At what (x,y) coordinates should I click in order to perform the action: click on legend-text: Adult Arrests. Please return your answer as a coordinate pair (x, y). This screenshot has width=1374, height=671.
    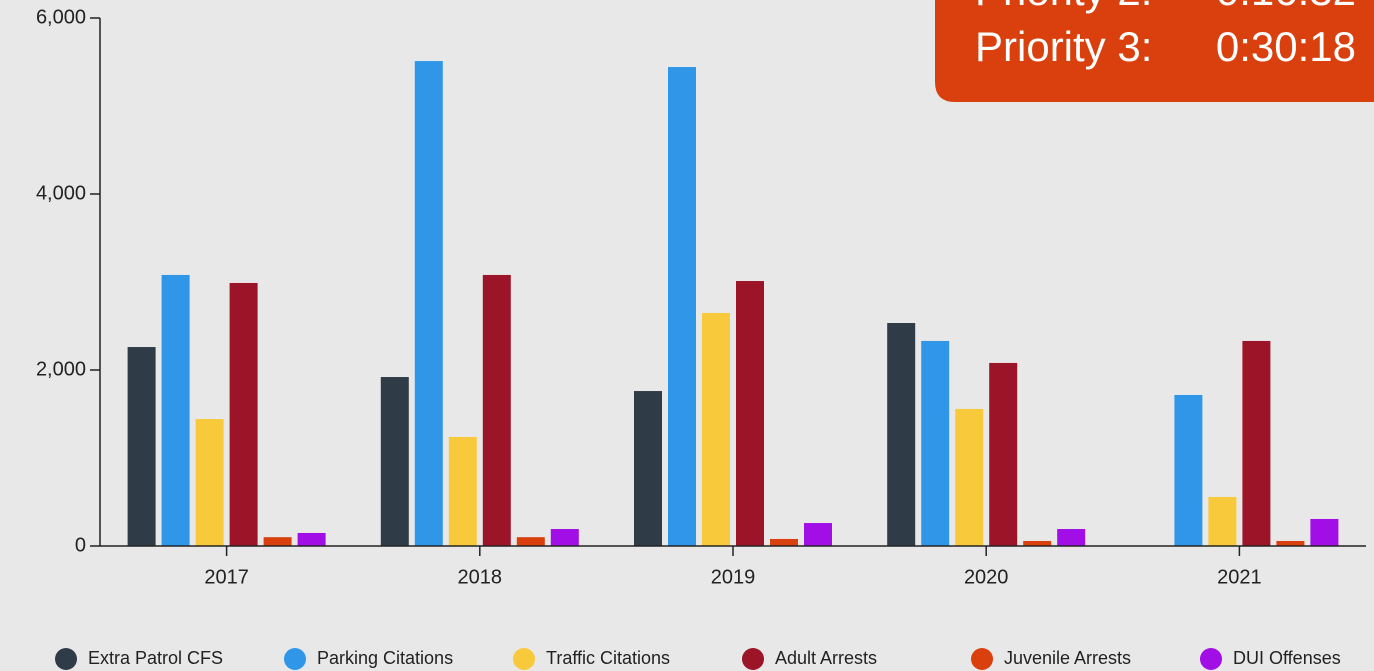
    Looking at the image, I should click on (826, 658).